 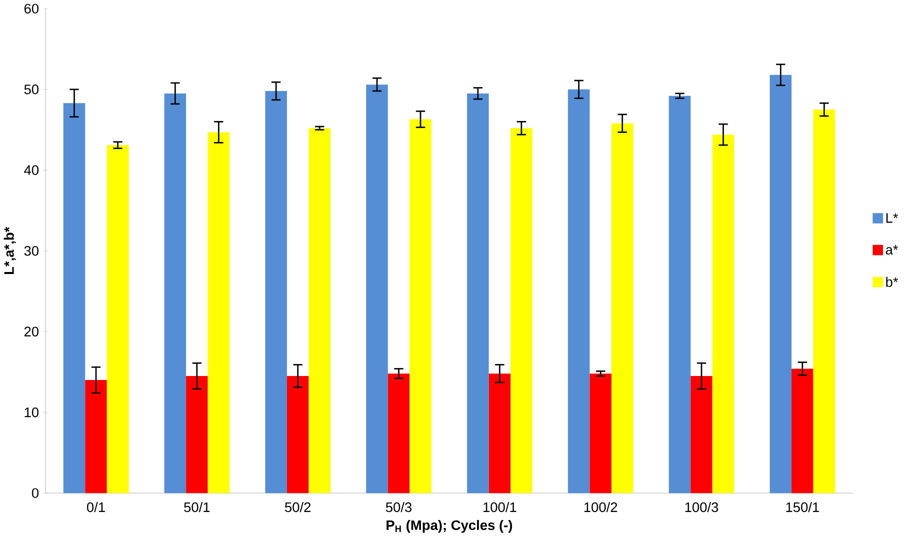 I want to click on x-tick-label: 100/2, so click(x=601, y=507).